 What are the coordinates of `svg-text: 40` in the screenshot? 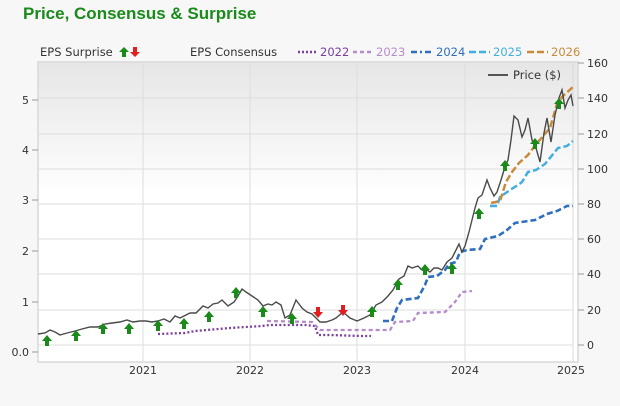 It's located at (594, 274).